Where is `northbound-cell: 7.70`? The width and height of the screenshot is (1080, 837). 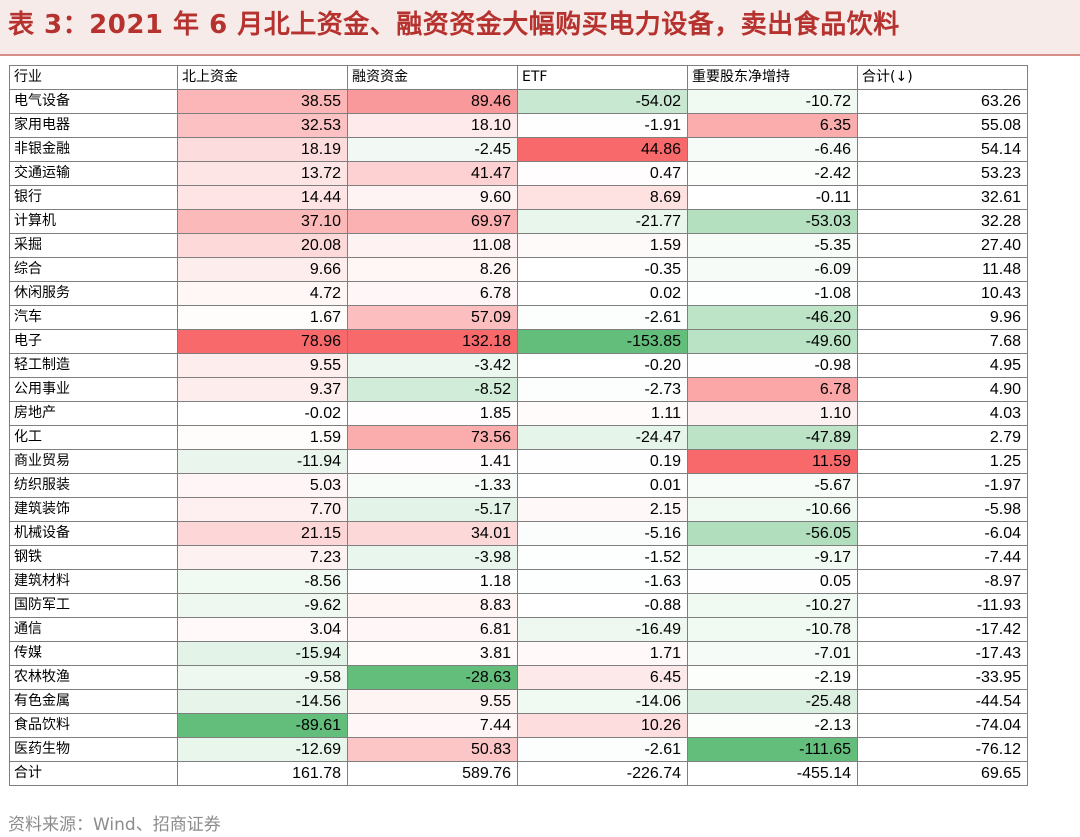
northbound-cell: 7.70 is located at coordinates (262, 509).